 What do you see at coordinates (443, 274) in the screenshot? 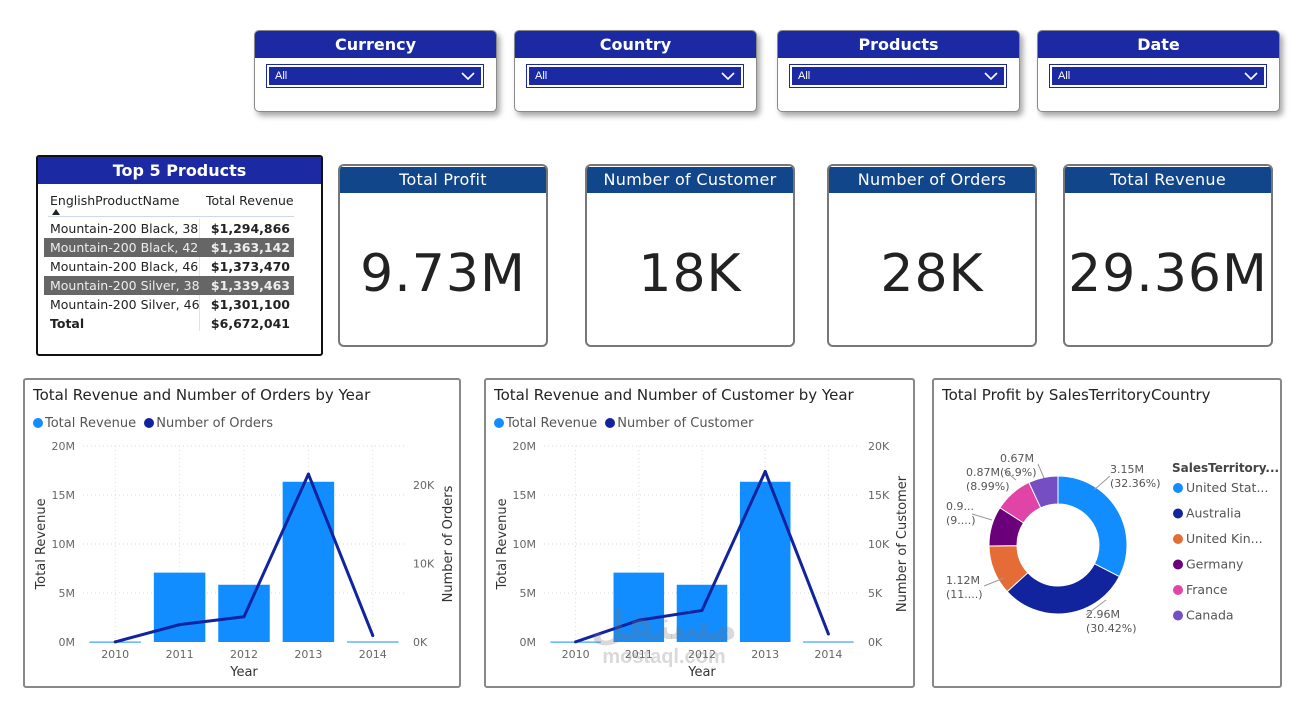
I see `card-value: 9.73M` at bounding box center [443, 274].